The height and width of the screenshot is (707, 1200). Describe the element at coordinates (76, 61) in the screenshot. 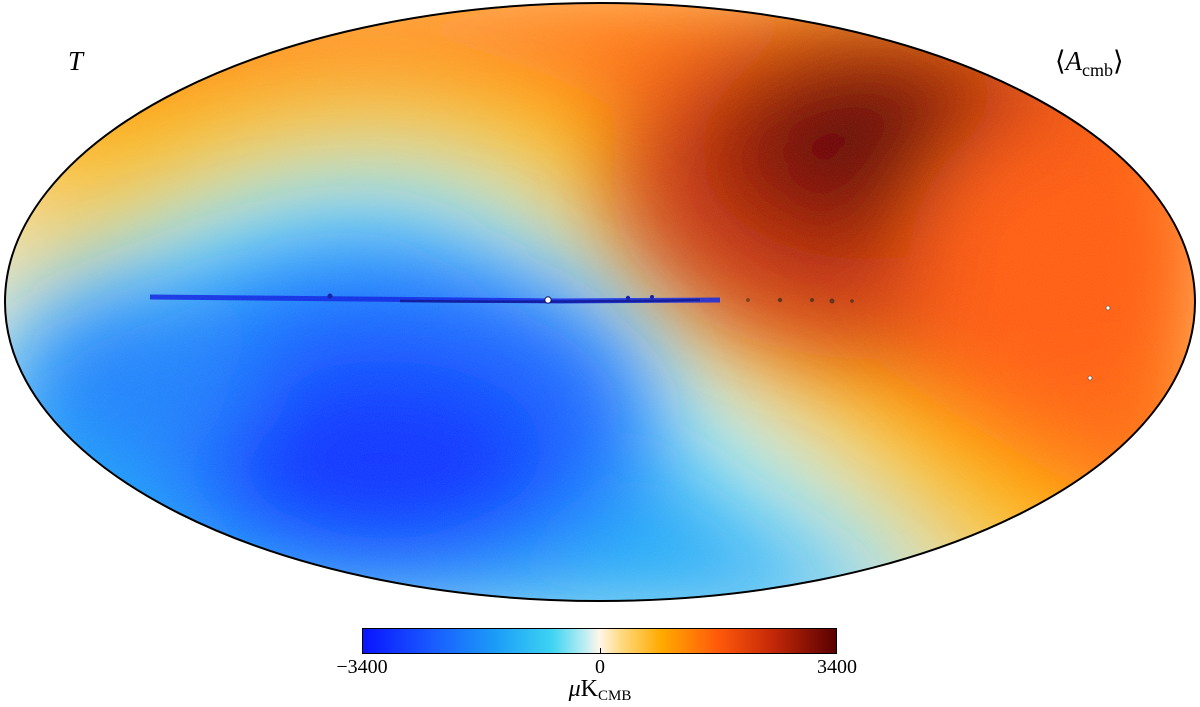

I see `stokes-t-label: T` at that location.